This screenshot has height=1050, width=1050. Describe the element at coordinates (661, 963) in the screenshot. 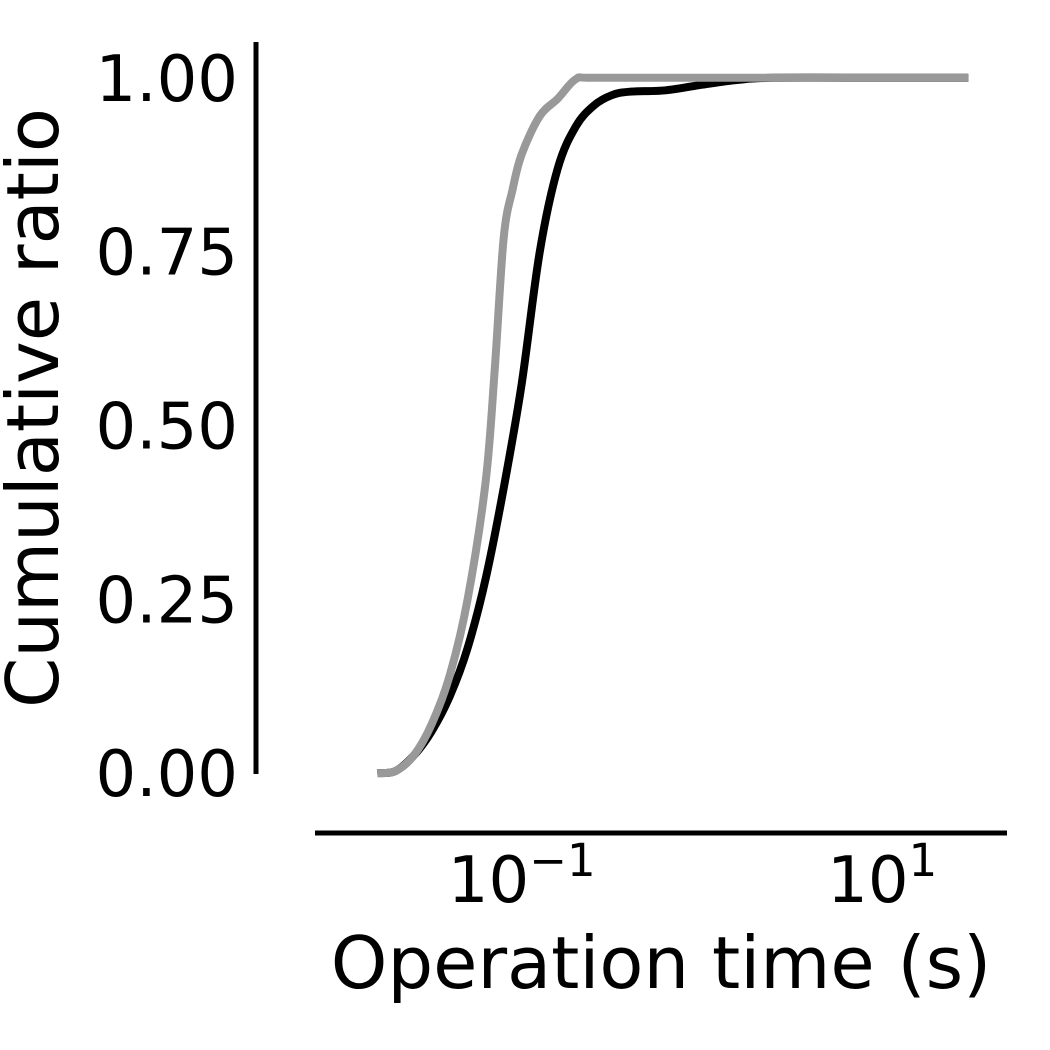

I see `x-axis-title: Operation time (s)` at that location.